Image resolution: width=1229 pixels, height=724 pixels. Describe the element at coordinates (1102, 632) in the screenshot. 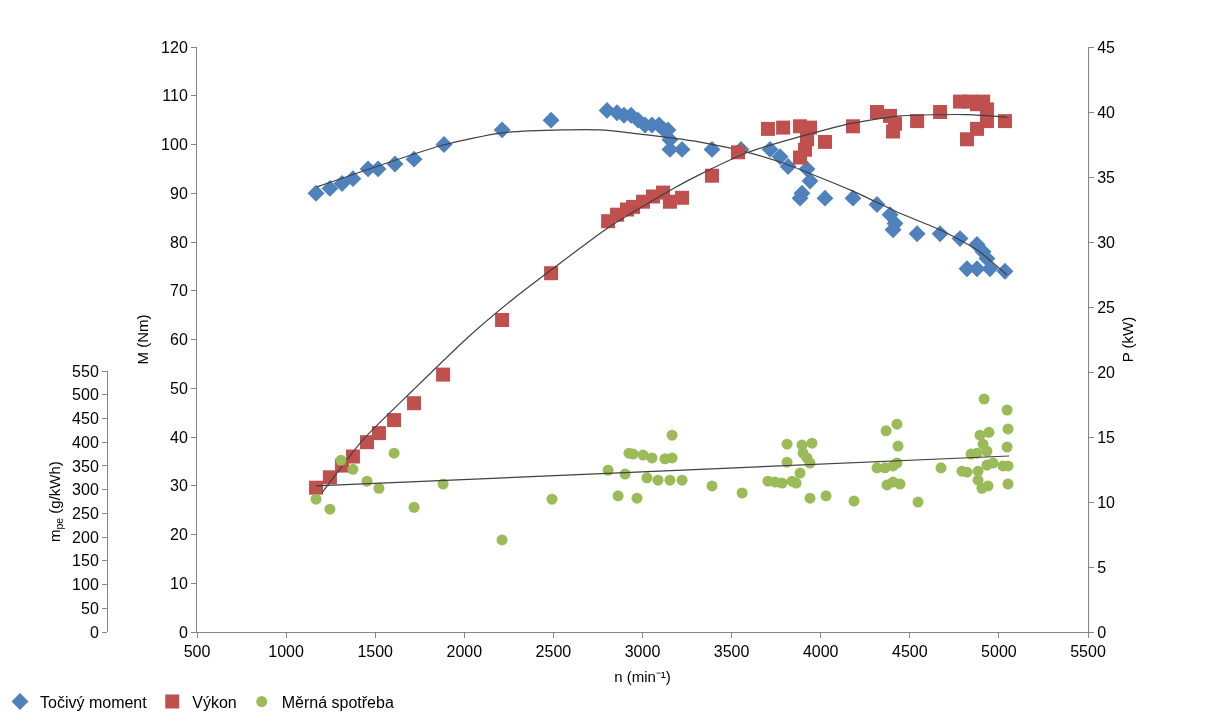

I see `y2-tick-label: 0` at that location.